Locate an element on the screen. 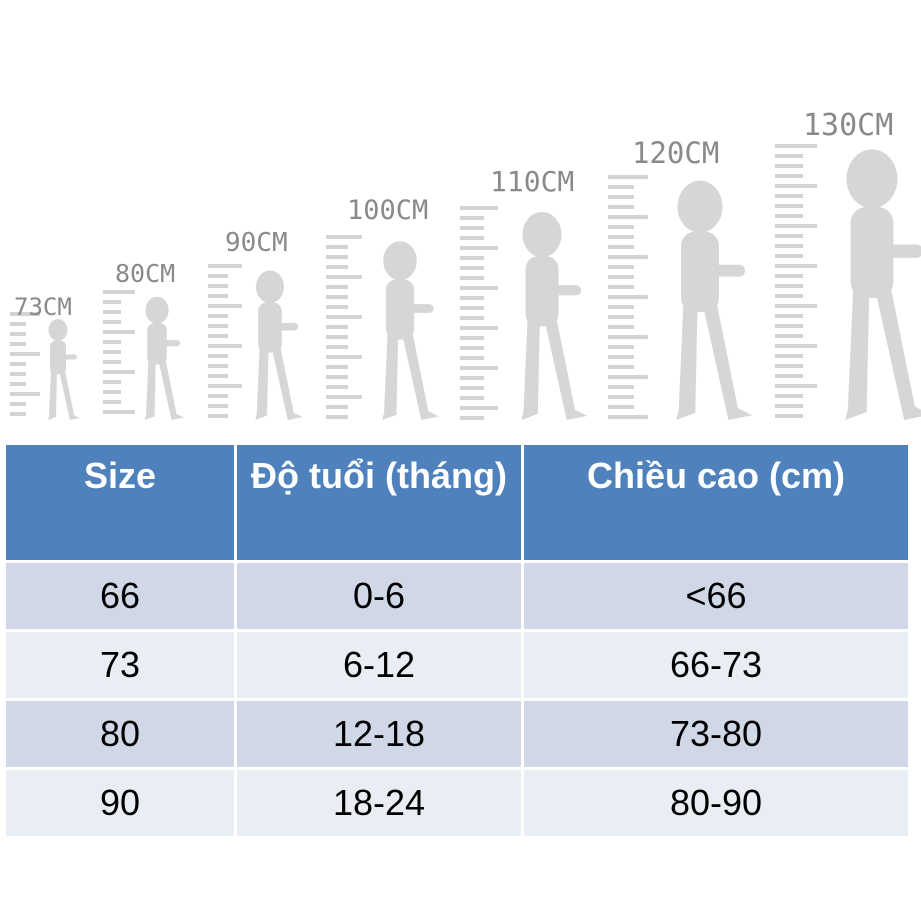 This screenshot has width=921, height=921. table-row: 80 12-18 73-80 is located at coordinates (457, 734).